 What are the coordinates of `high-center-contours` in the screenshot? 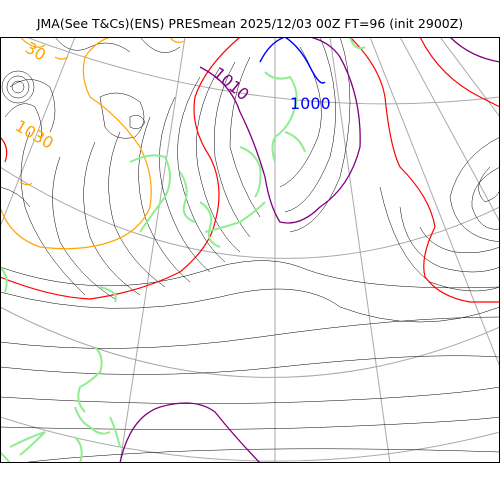 It's located at (18, 87).